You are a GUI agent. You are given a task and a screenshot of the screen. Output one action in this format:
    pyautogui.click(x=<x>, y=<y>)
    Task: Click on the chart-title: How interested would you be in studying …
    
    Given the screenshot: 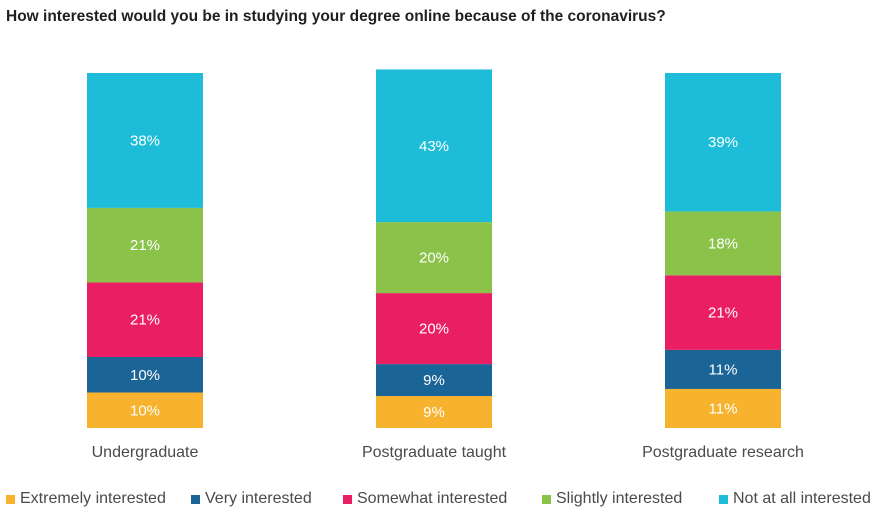 What is the action you would take?
    pyautogui.click(x=336, y=16)
    